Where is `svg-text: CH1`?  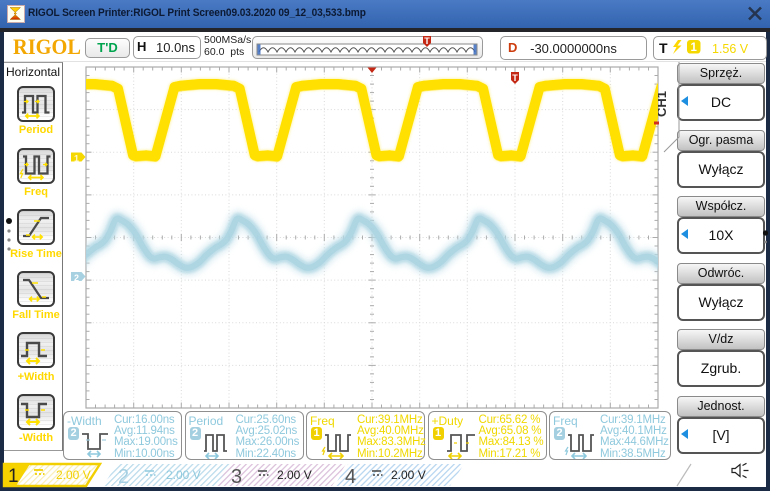 svg-text: CH1 is located at coordinates (663, 104).